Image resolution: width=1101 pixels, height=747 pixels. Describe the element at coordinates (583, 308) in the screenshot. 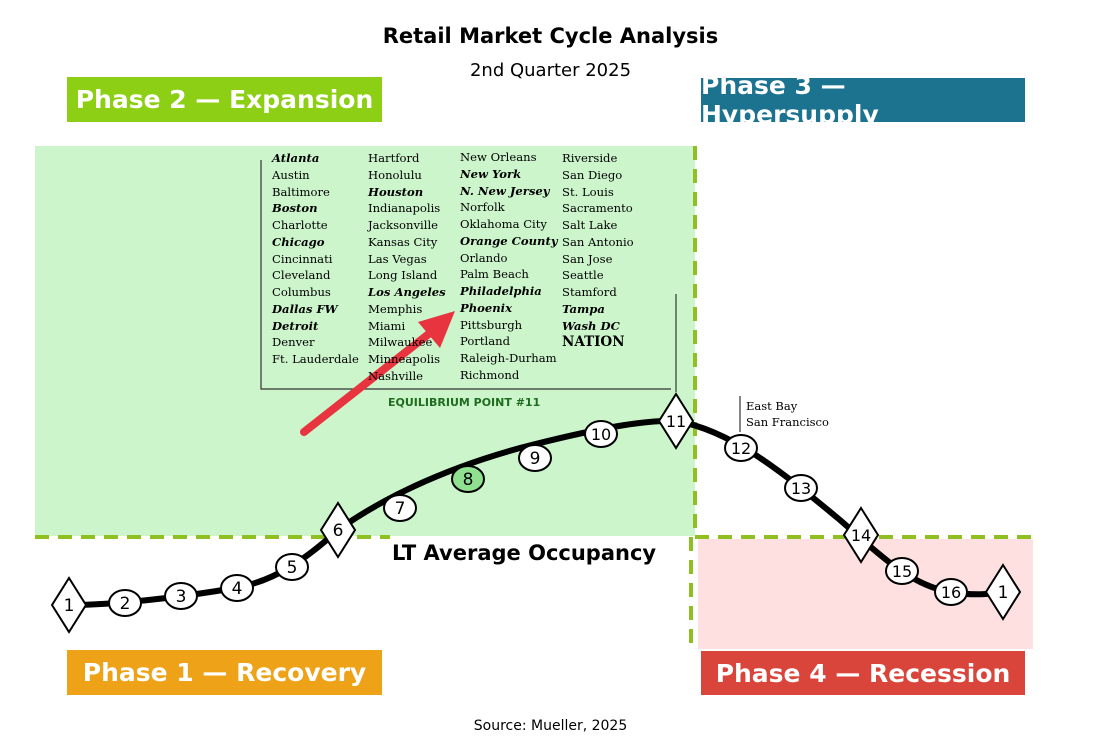

I see `market-name: Tampa` at that location.